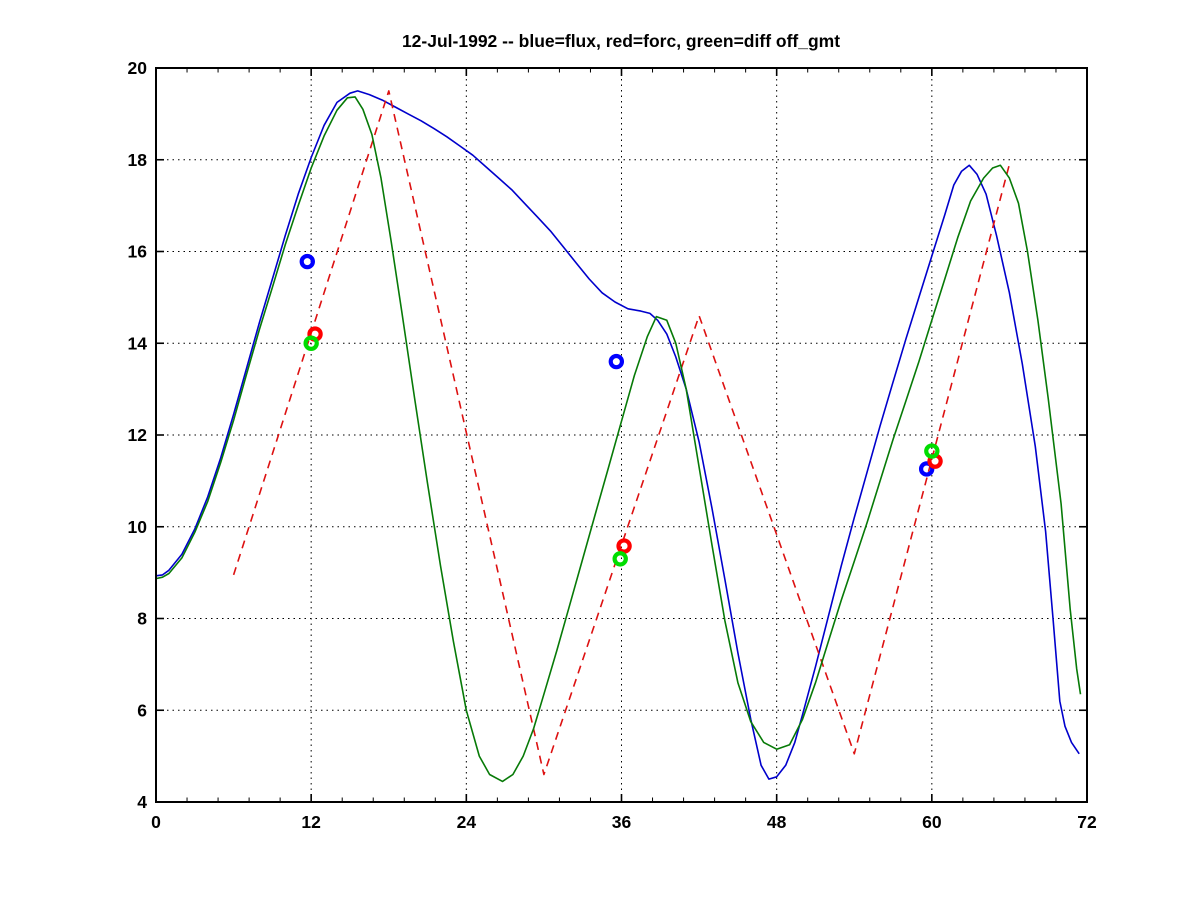 This screenshot has height=900, width=1200. I want to click on tick-label-x-0: 0, so click(156, 822).